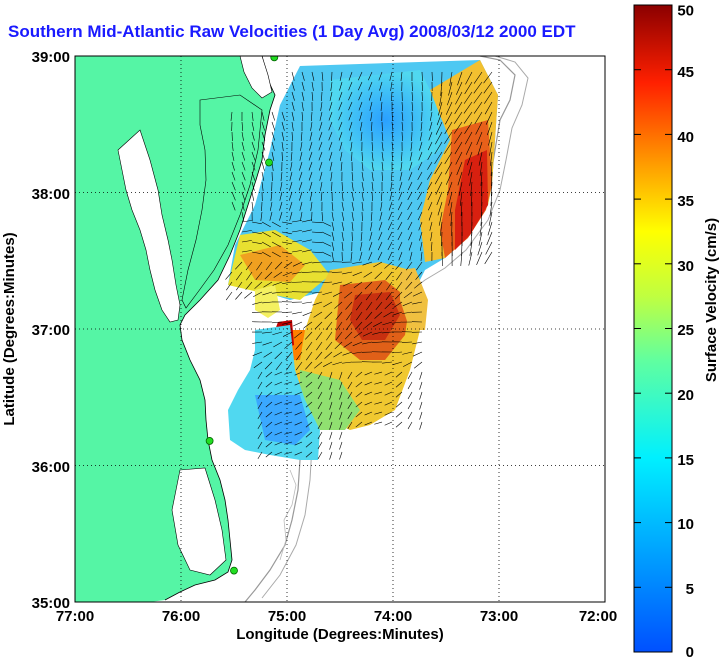 The height and width of the screenshot is (659, 724). Describe the element at coordinates (685, 524) in the screenshot. I see `colorbar-tick-label: 10` at that location.